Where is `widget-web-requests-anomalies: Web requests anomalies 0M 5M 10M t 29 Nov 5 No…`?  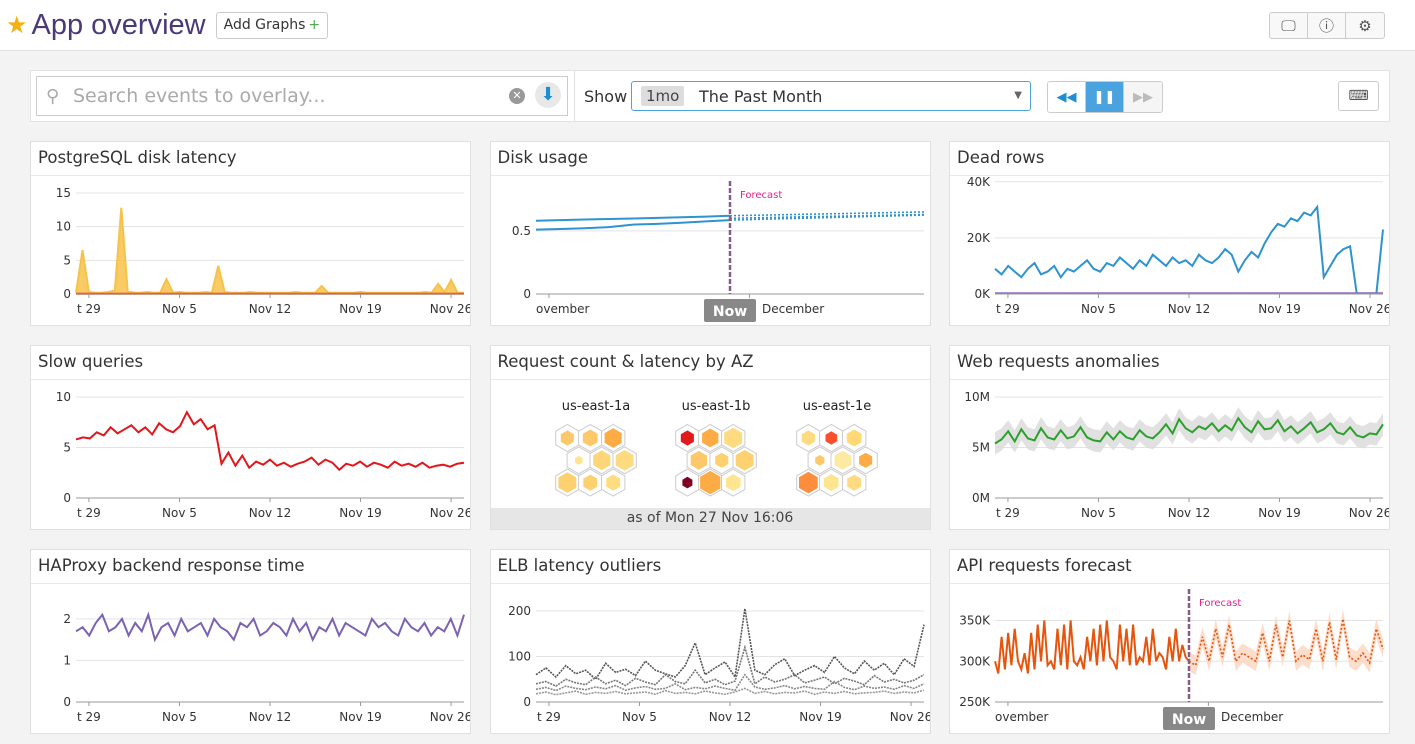 widget-web-requests-anomalies: Web requests anomalies 0M 5M 10M t 29 Nov 5 No… is located at coordinates (1169, 437).